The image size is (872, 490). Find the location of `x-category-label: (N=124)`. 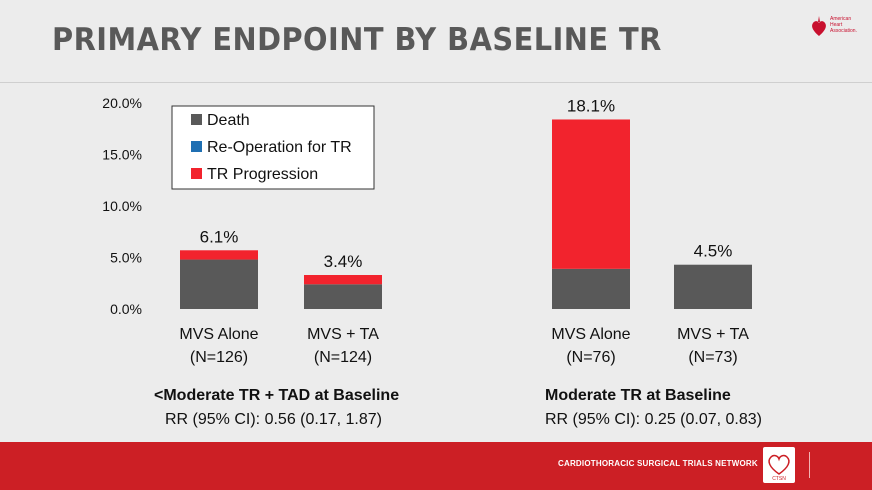

x-category-label: (N=124) is located at coordinates (343, 357).